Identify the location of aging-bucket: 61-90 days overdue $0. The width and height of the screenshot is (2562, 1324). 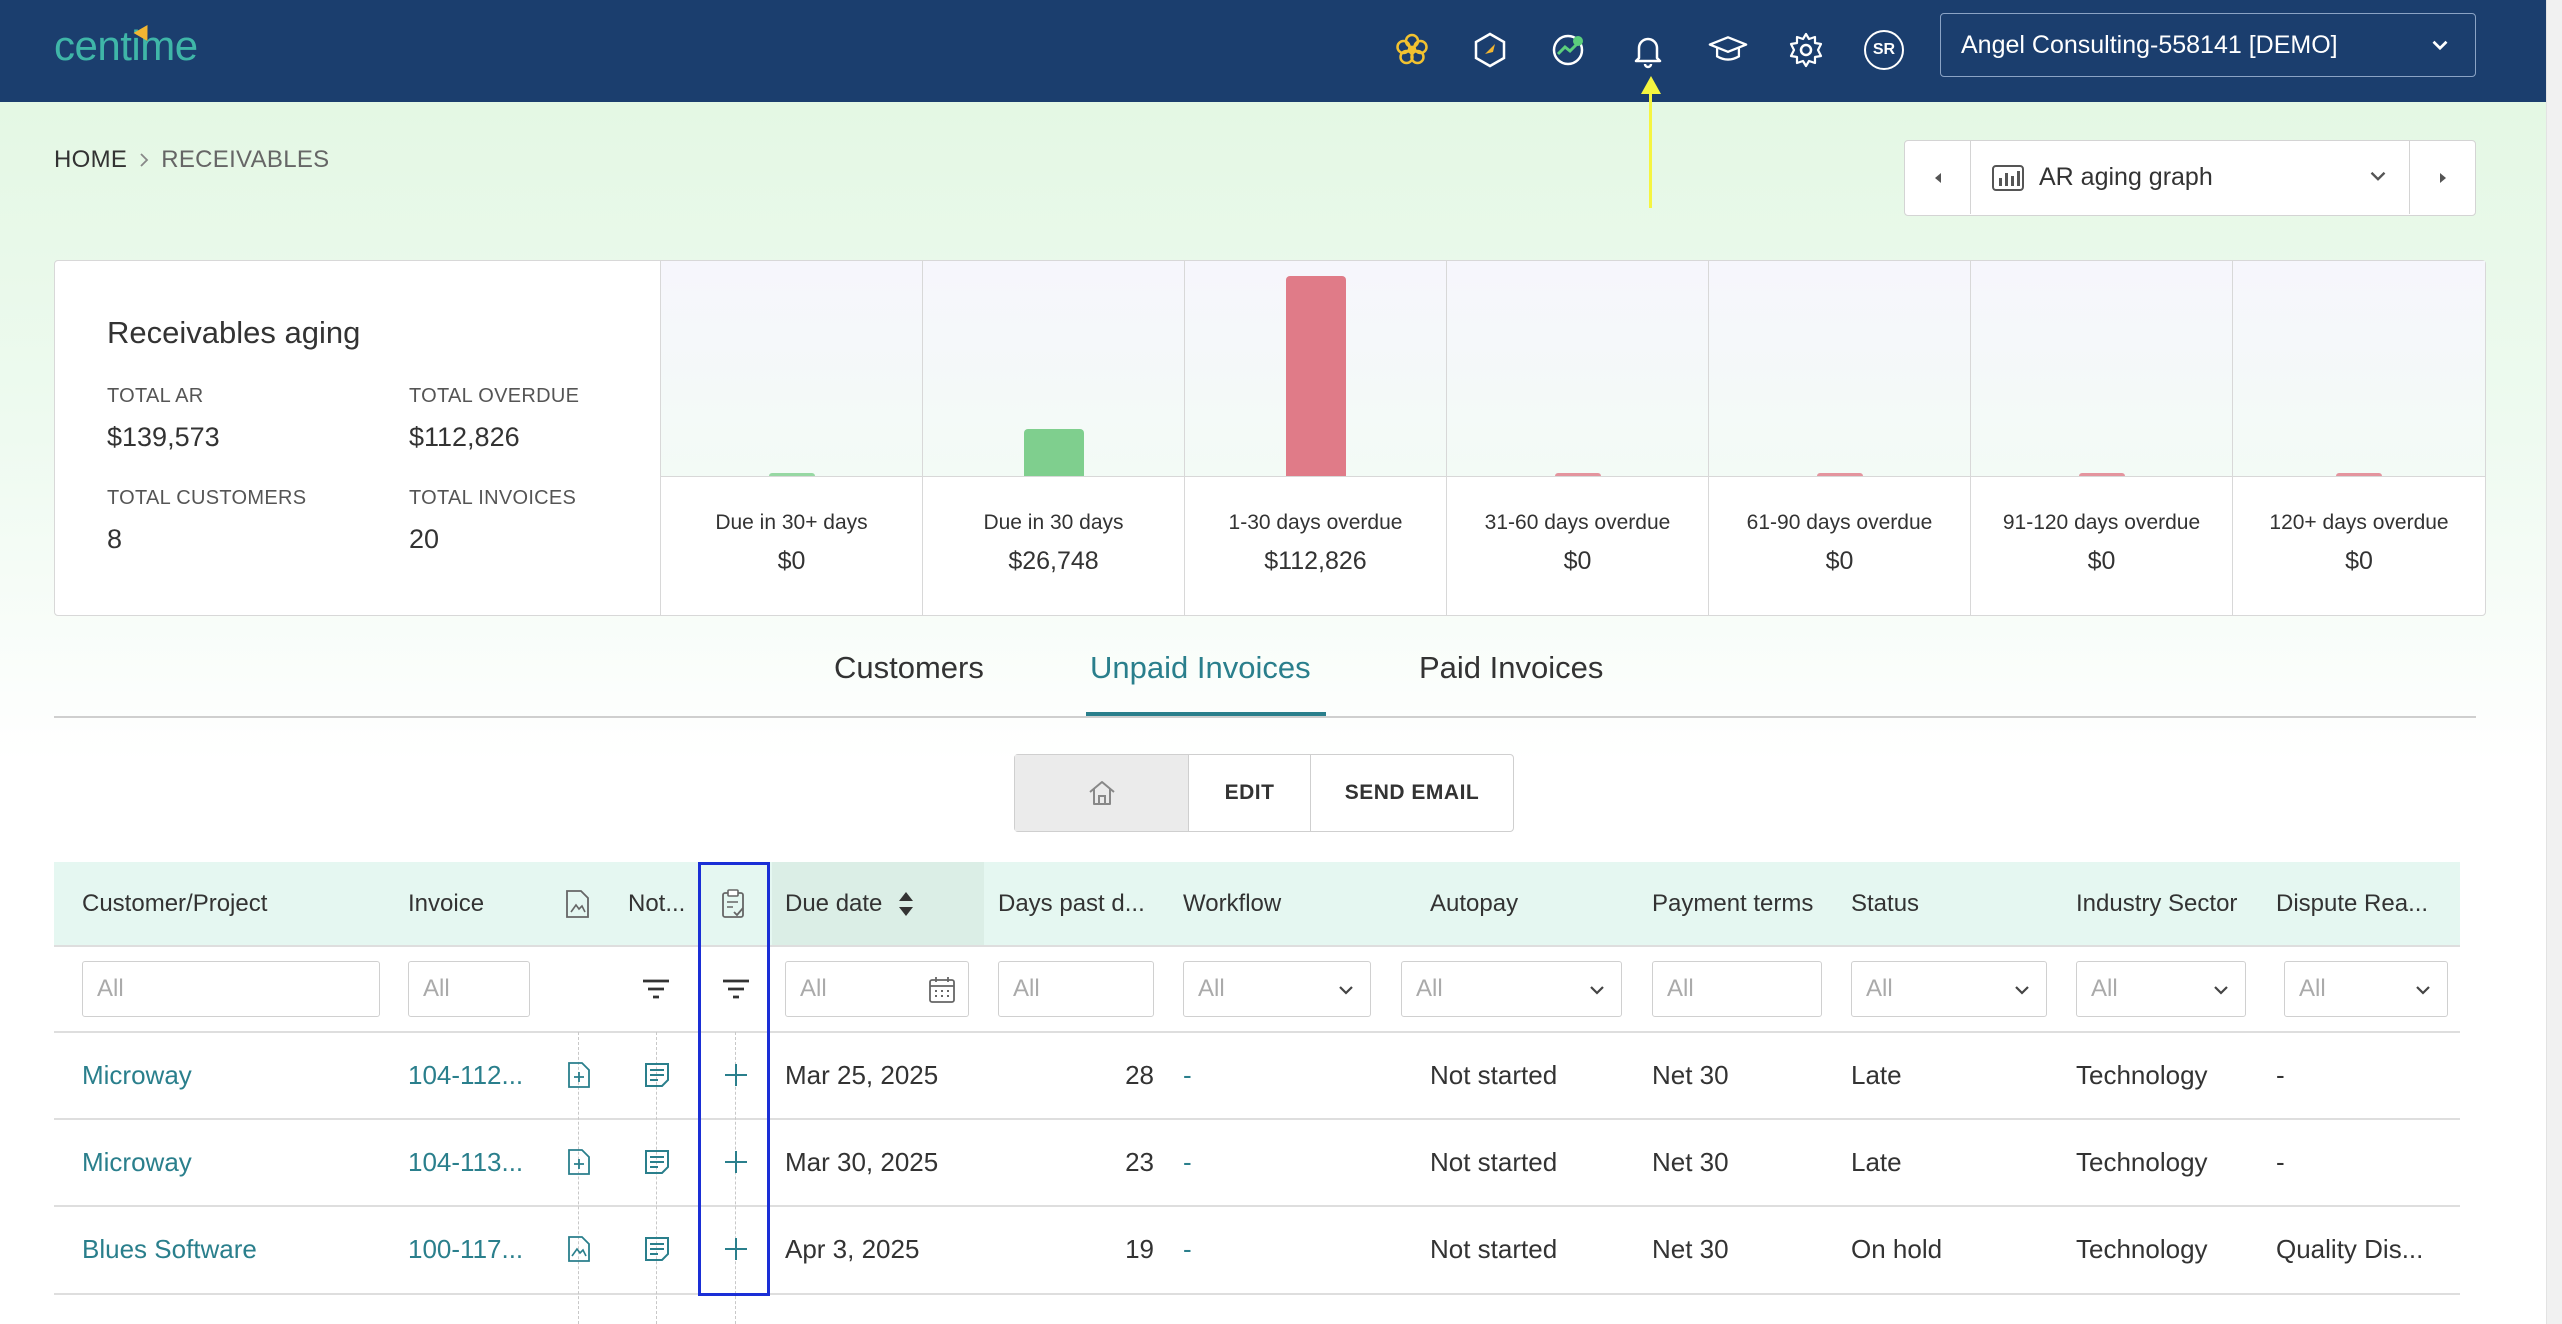
(1840, 438).